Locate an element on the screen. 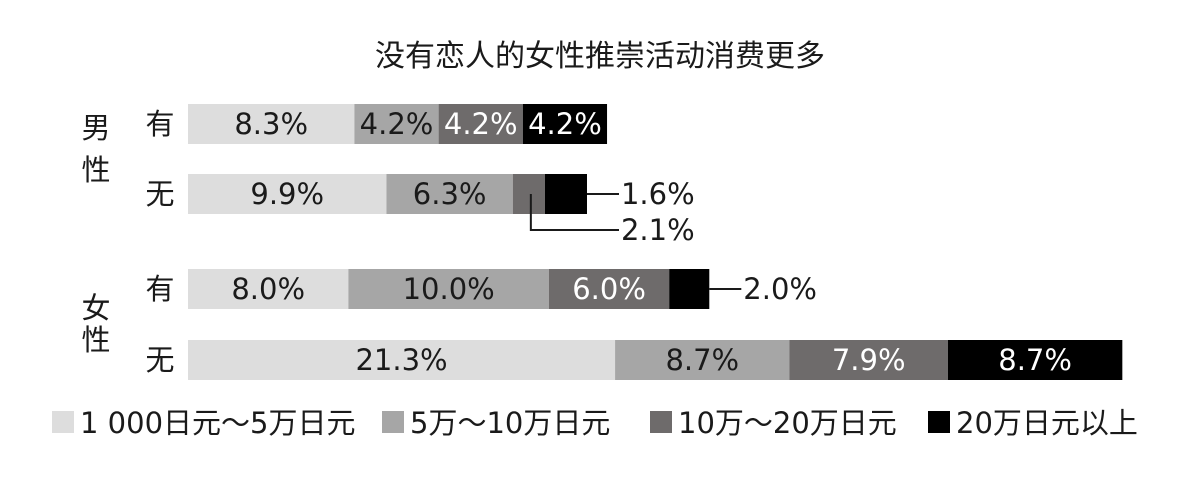 This screenshot has height=478, width=1197. legend: 1 000日元～5万日元 5万～10万日元 10万～20万日元 20万日元以上 is located at coordinates (595, 423).